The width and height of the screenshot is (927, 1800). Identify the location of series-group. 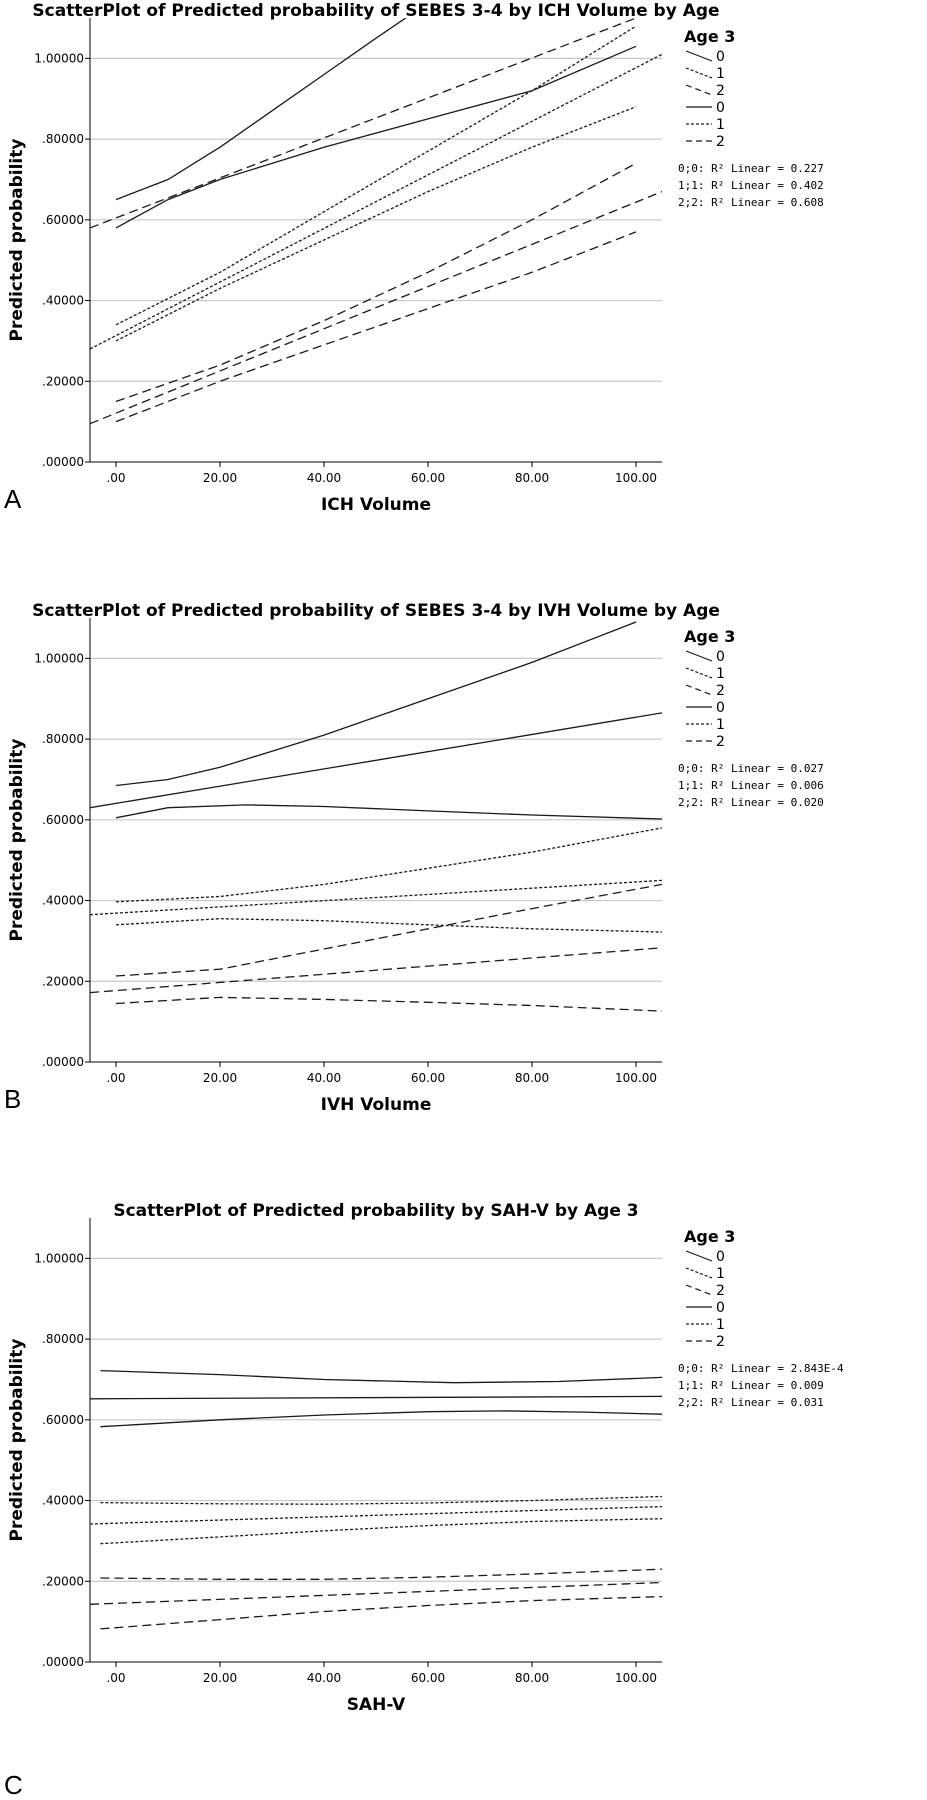
(376, 1499).